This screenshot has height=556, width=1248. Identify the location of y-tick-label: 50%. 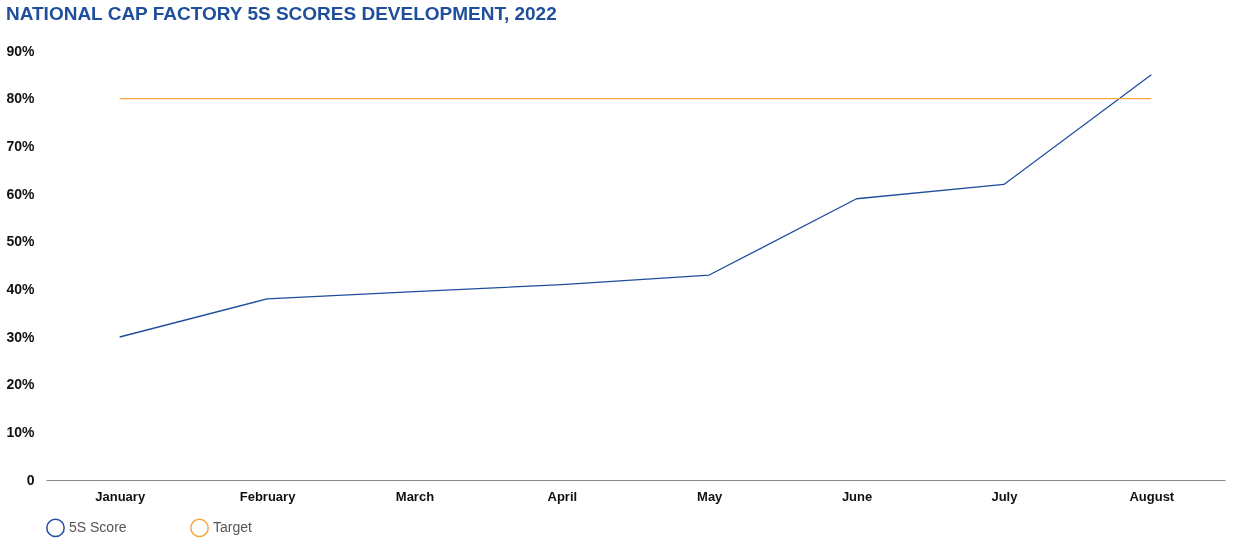
(21, 241).